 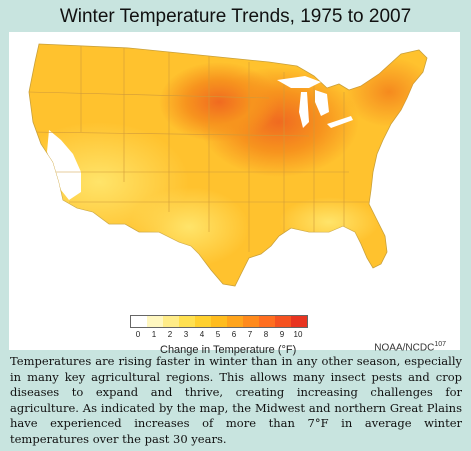 I want to click on legend-tick: 9, so click(x=282, y=334).